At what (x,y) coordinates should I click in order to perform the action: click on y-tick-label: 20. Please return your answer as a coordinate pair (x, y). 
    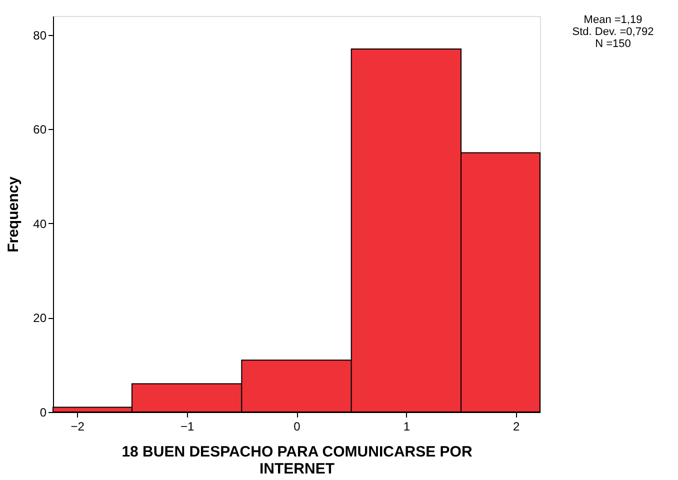
    Looking at the image, I should click on (40, 318).